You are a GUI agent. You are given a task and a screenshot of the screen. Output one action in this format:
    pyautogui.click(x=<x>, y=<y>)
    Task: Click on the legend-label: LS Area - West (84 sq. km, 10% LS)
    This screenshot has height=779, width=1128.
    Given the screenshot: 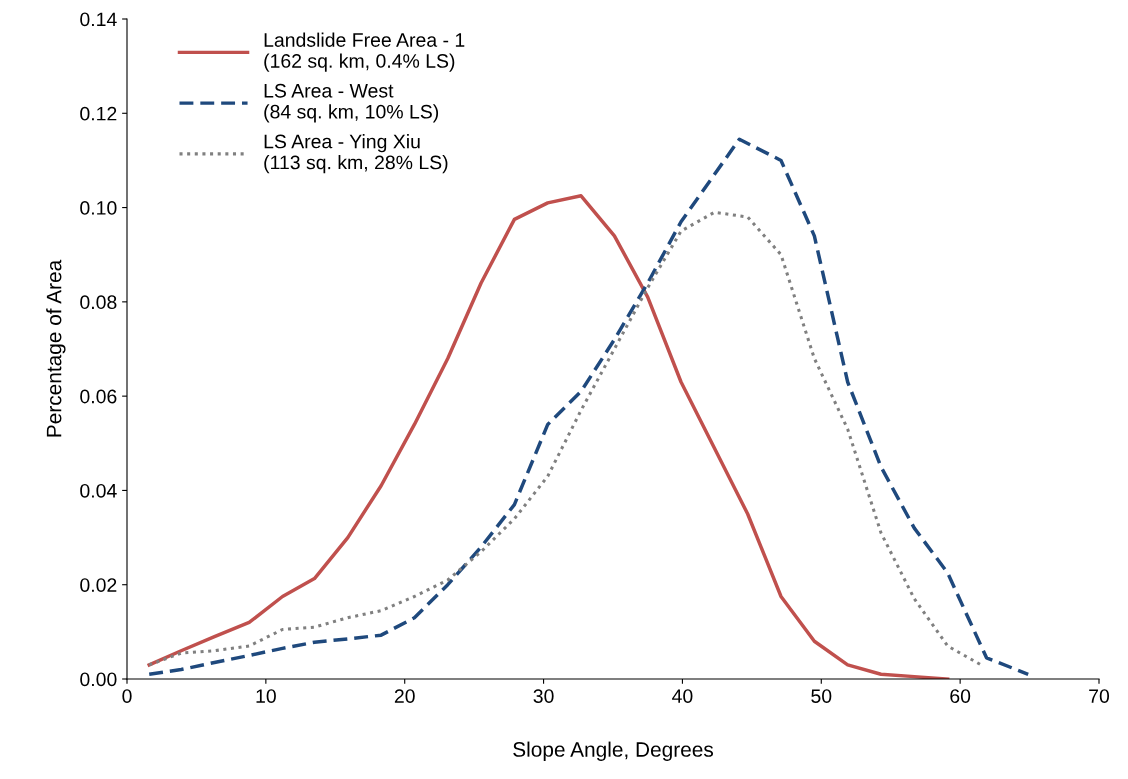 What is the action you would take?
    pyautogui.click(x=351, y=103)
    